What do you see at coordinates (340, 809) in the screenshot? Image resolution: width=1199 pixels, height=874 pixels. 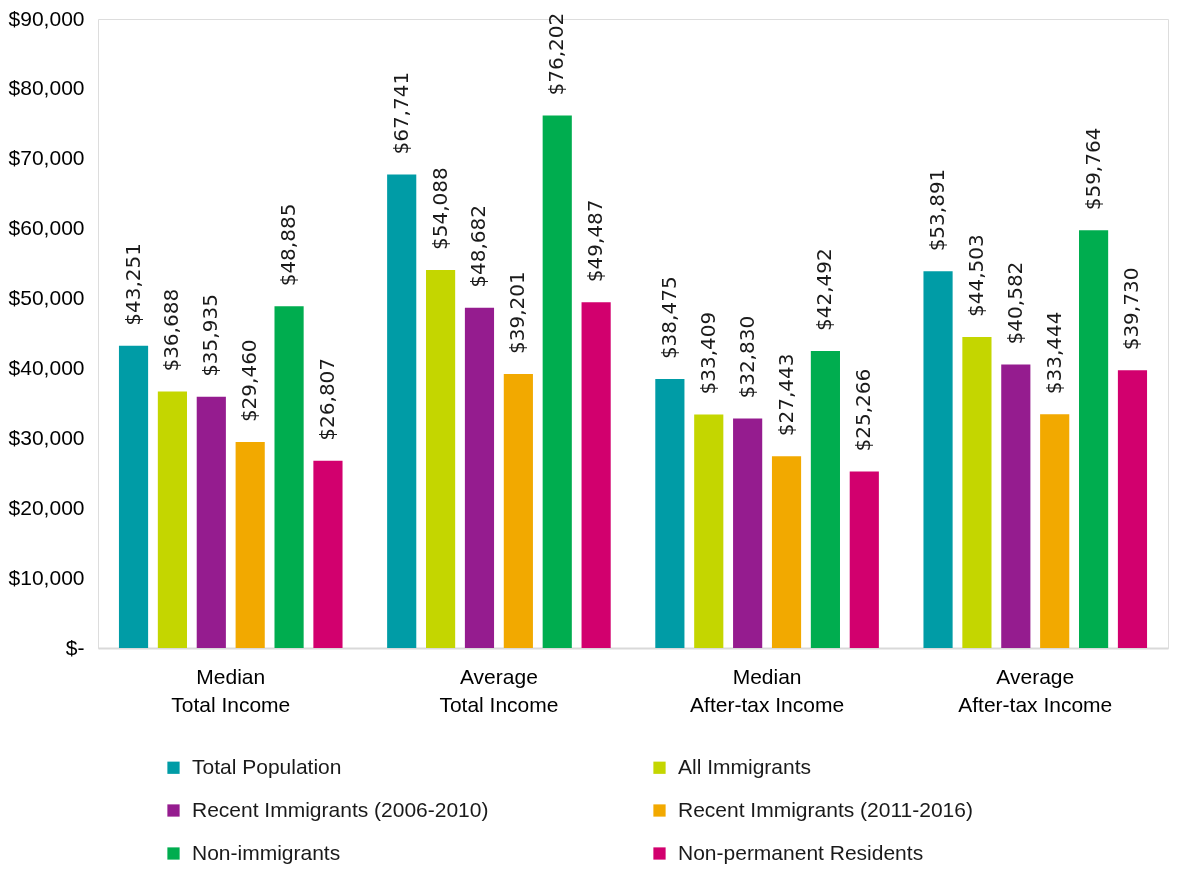 I see `legend-label: Recent Immigrants (2006-2010)` at bounding box center [340, 809].